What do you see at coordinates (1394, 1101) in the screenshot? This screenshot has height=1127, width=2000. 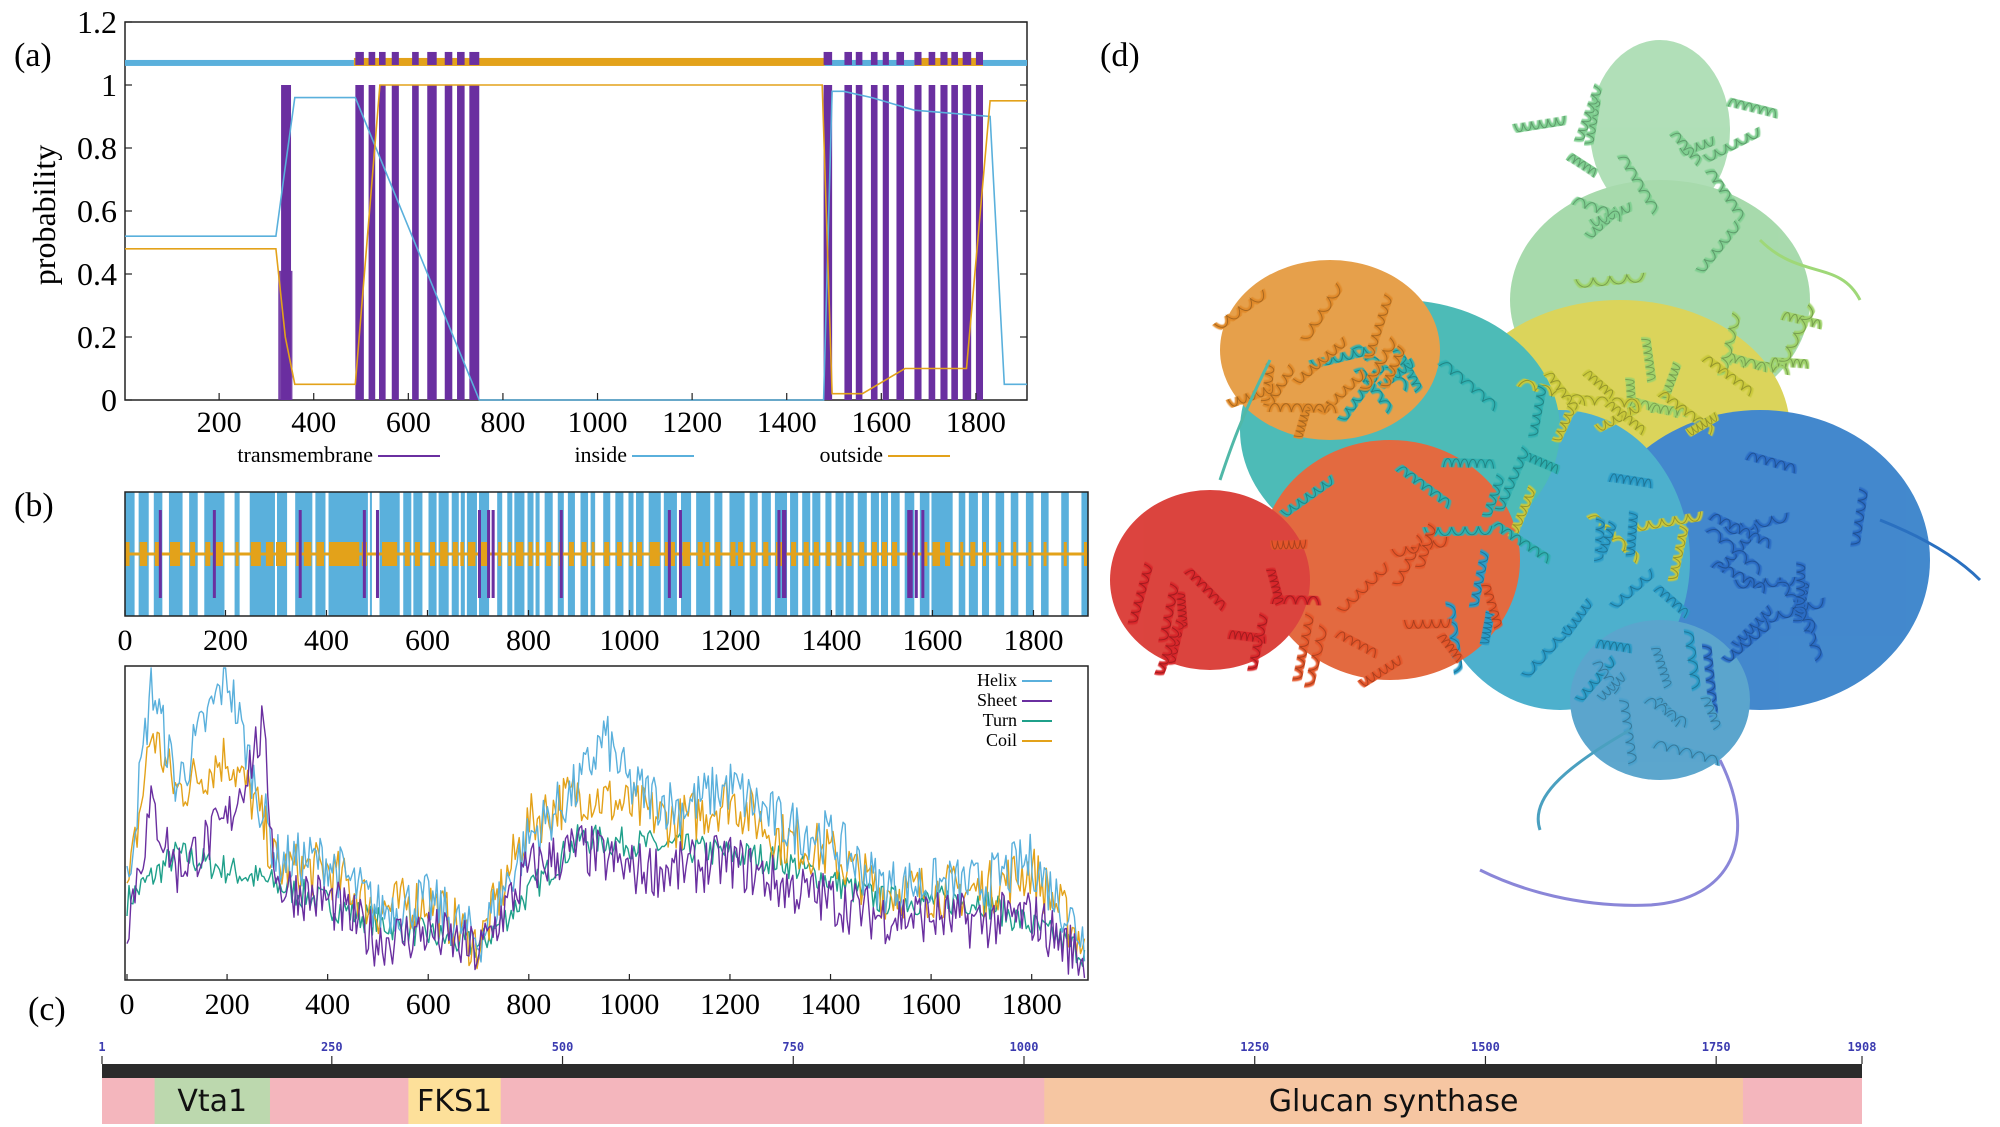 I see `domain-label-2: Glucan synthase` at bounding box center [1394, 1101].